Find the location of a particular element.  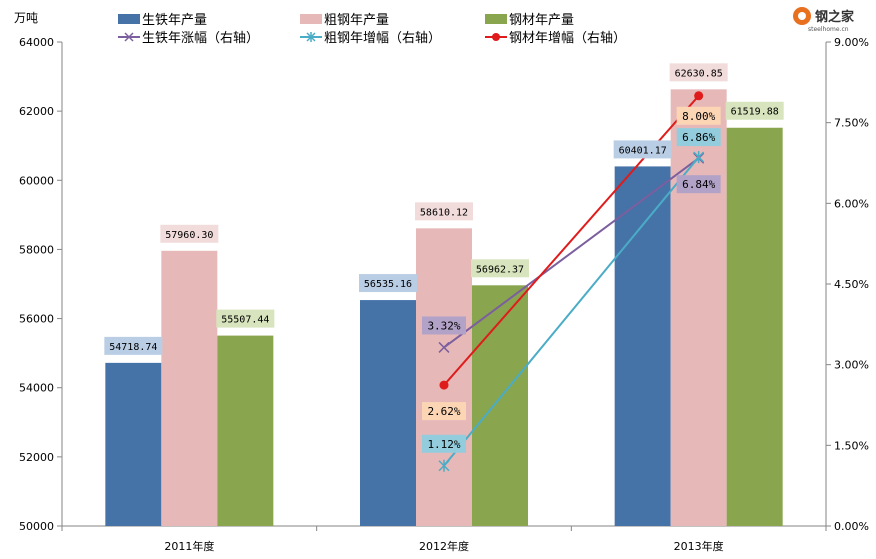

line-series is located at coordinates (571, 253).